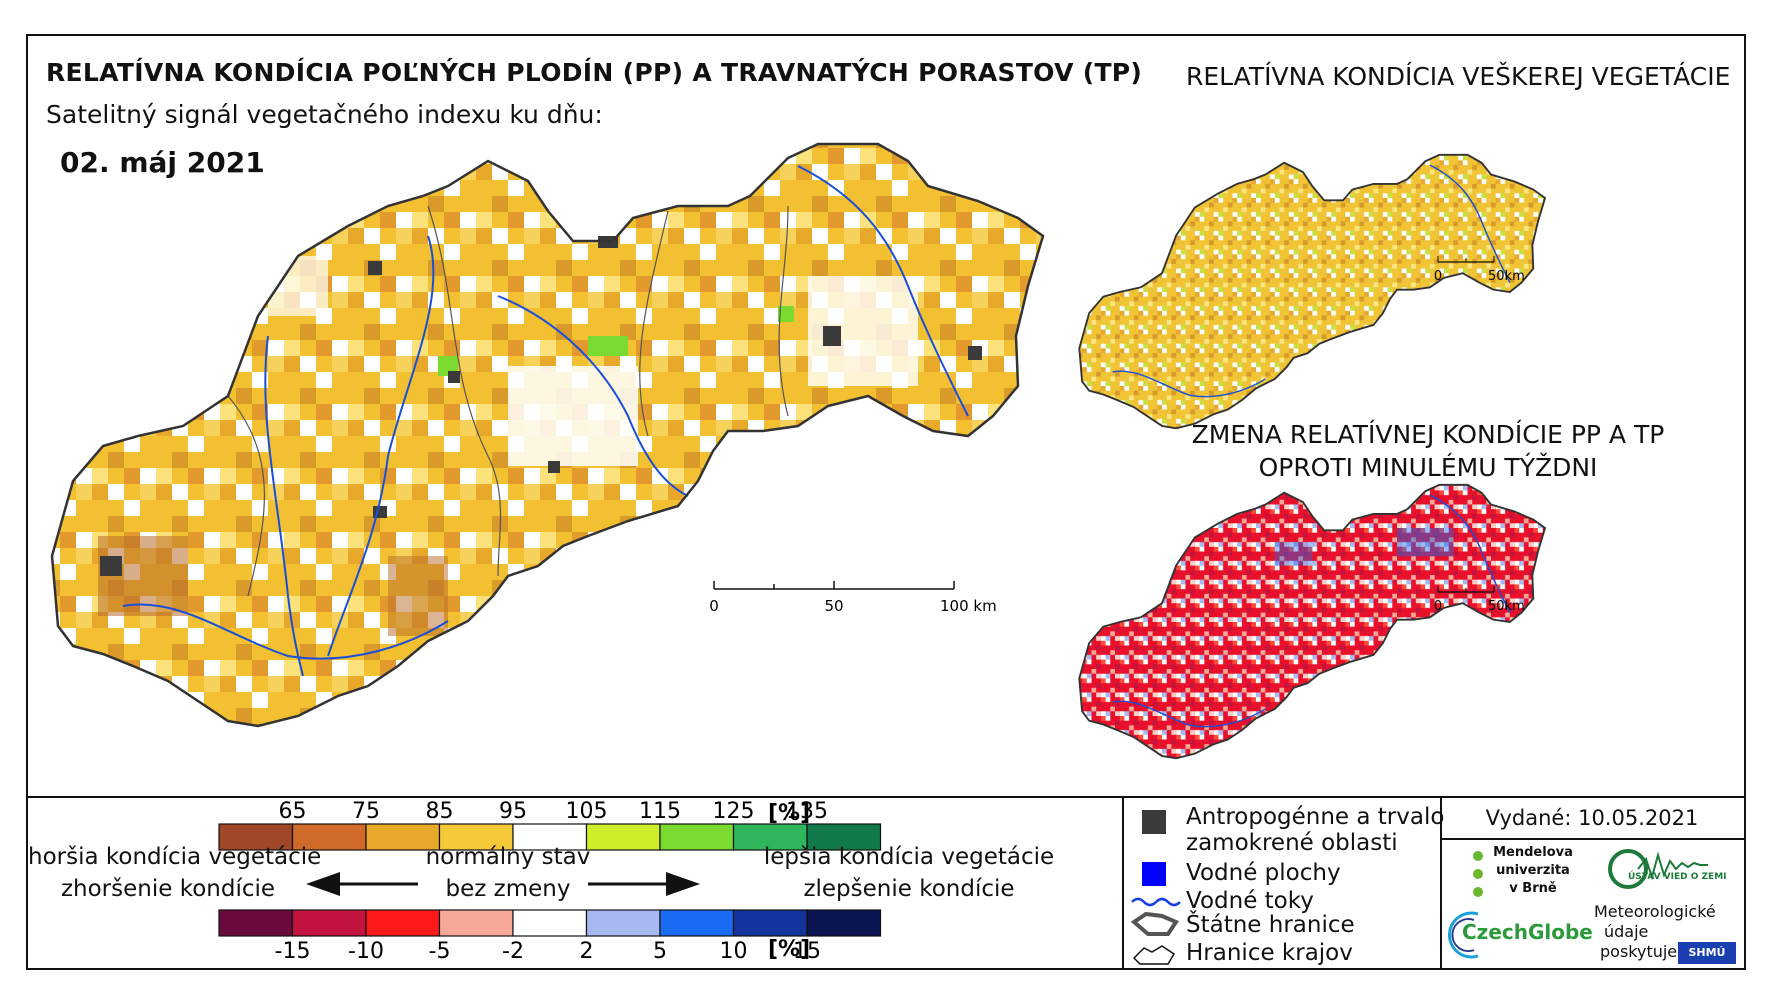  I want to click on all-vegetation-map, so click(1312, 291).